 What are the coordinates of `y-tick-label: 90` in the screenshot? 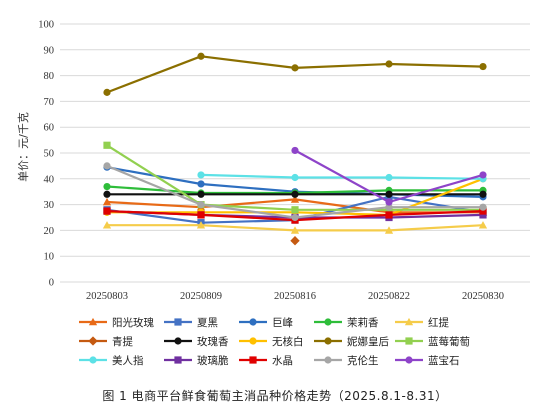 It's located at (49, 50).